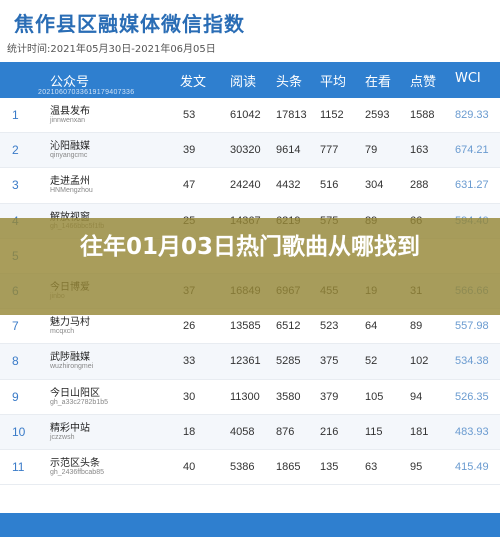 This screenshot has height=537, width=500. Describe the element at coordinates (472, 361) in the screenshot. I see `cell-wci: 534.38` at that location.